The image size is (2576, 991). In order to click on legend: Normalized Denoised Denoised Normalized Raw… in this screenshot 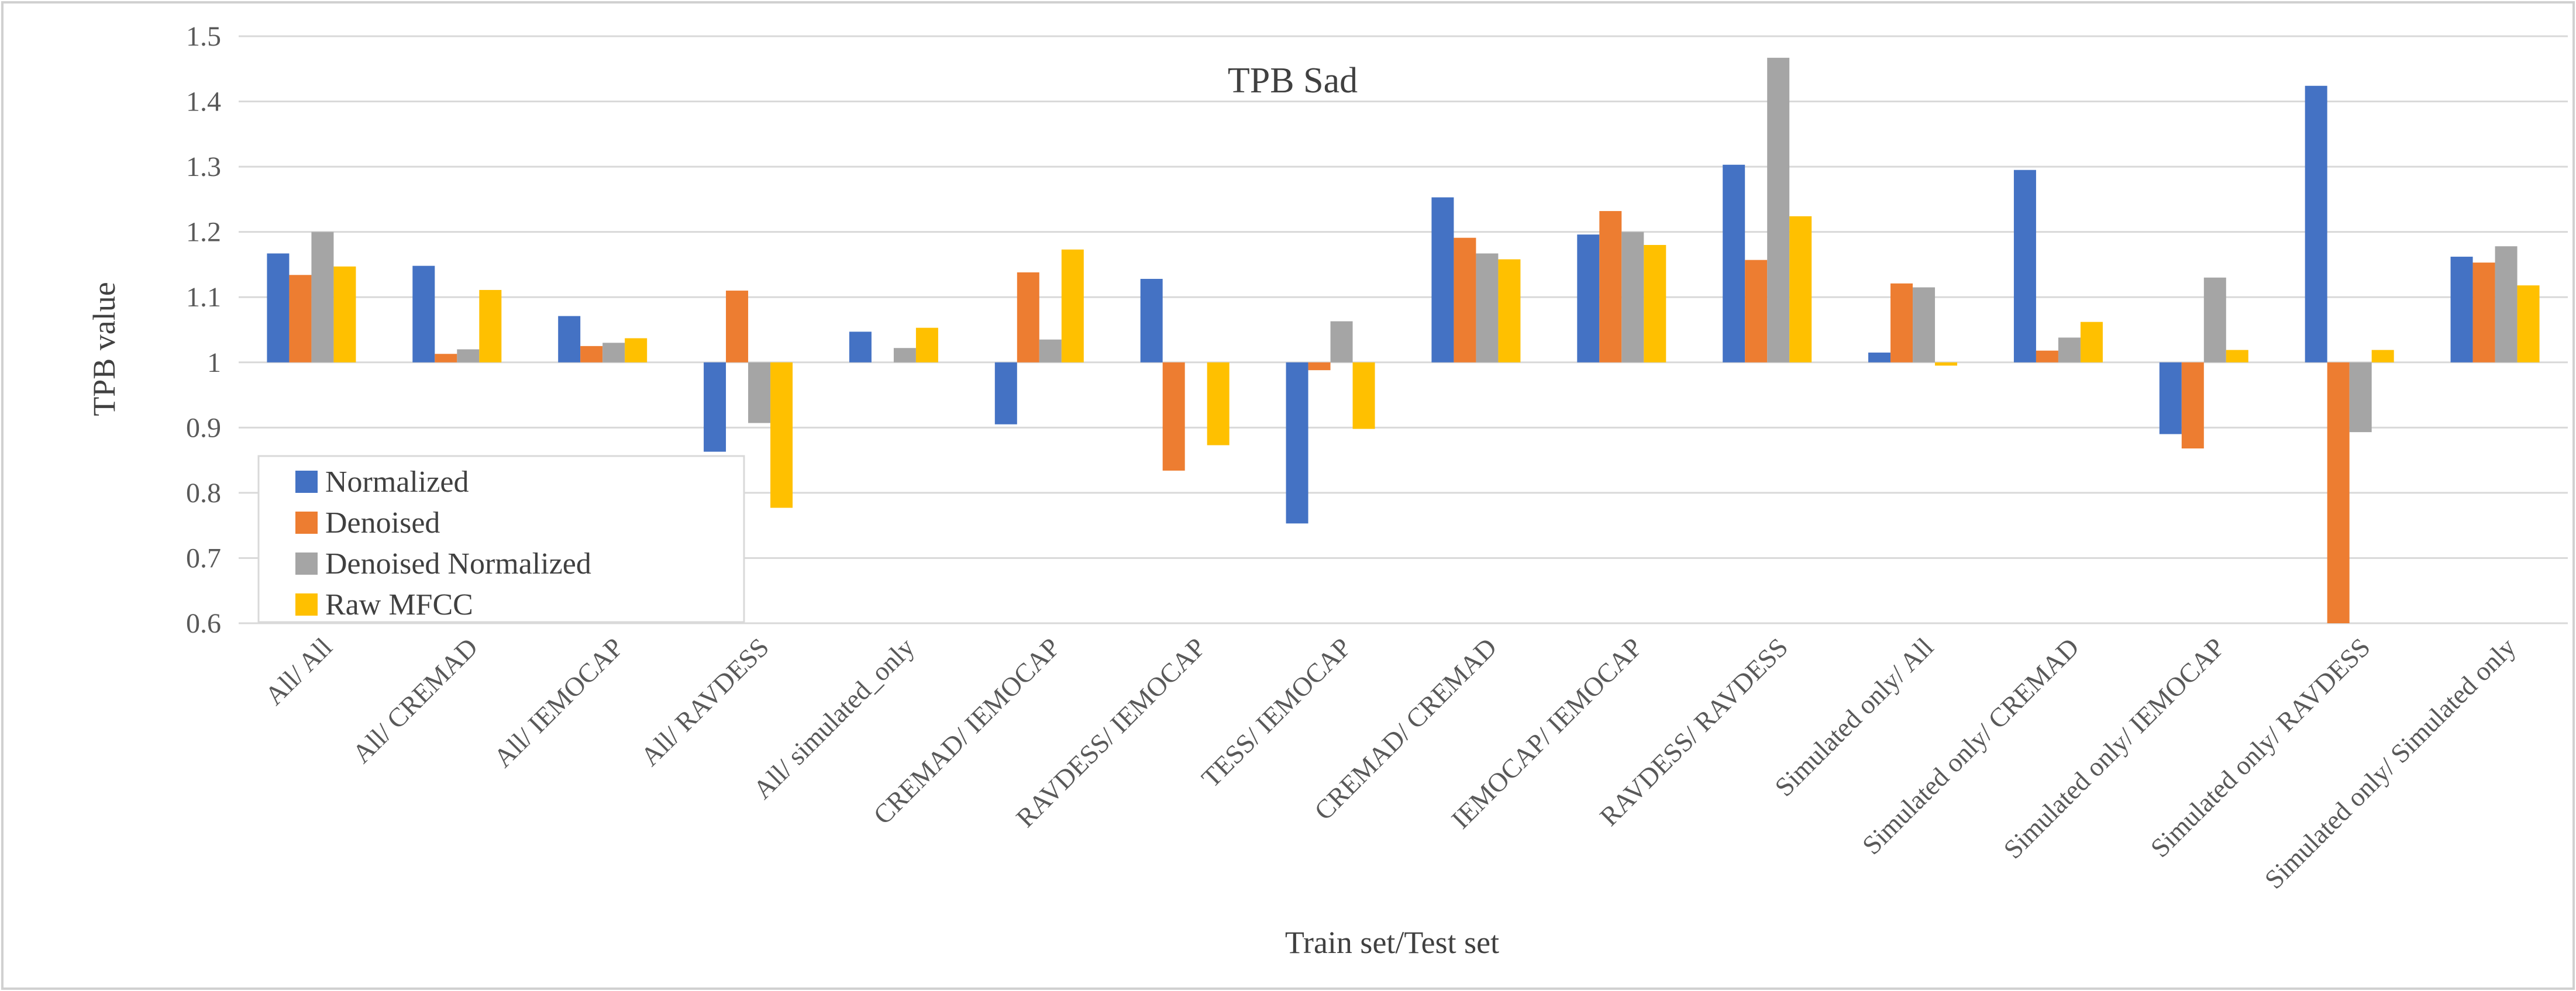, I will do `click(501, 539)`.